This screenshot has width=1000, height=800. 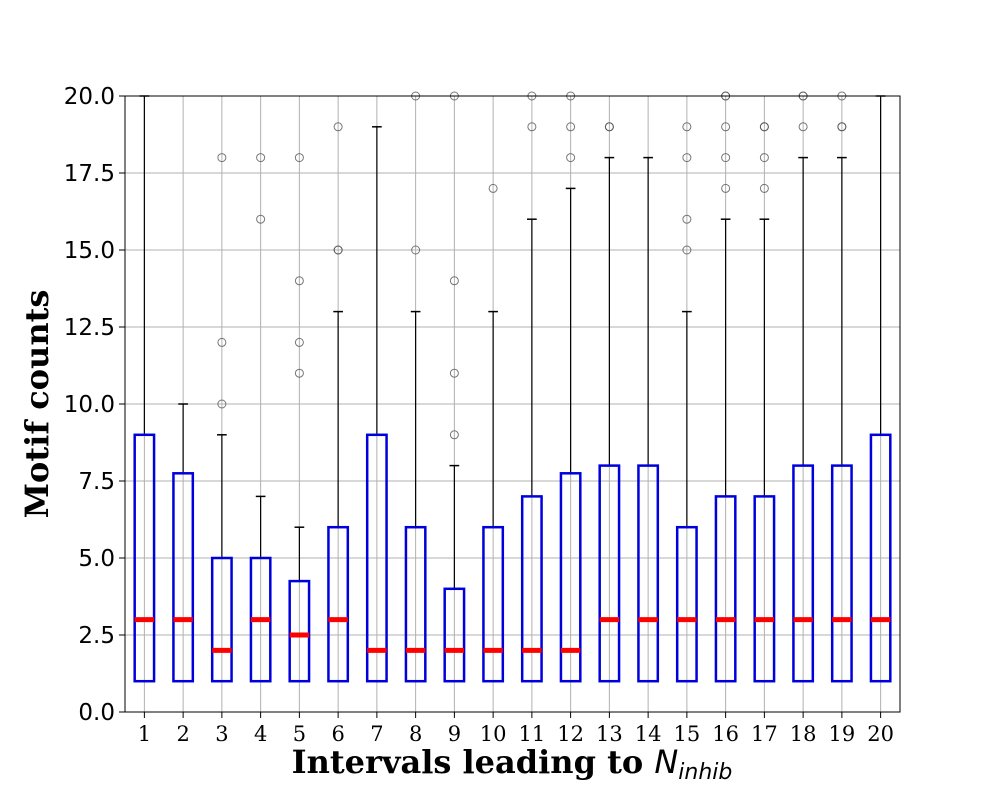 I want to click on y-tick-label: 17.5, so click(x=89, y=174).